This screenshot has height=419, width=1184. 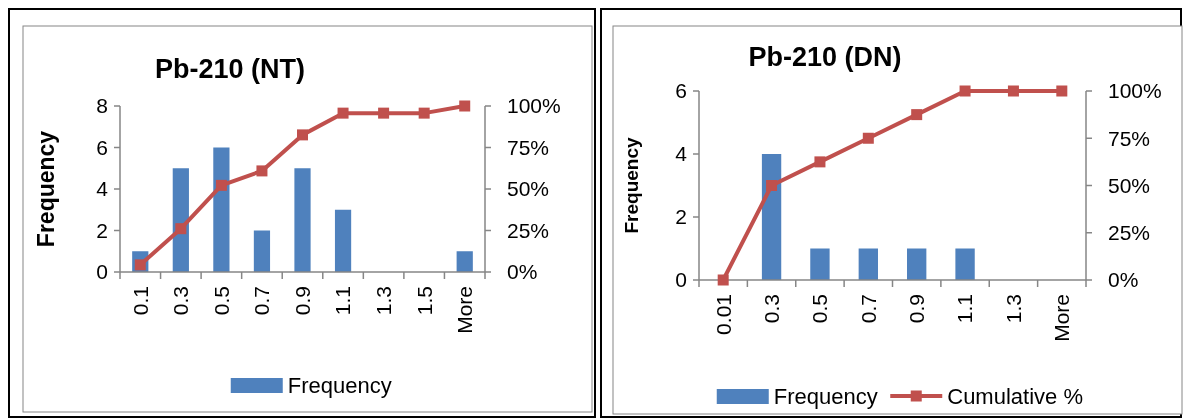 I want to click on legend-label: Cumulative %, so click(x=1015, y=396).